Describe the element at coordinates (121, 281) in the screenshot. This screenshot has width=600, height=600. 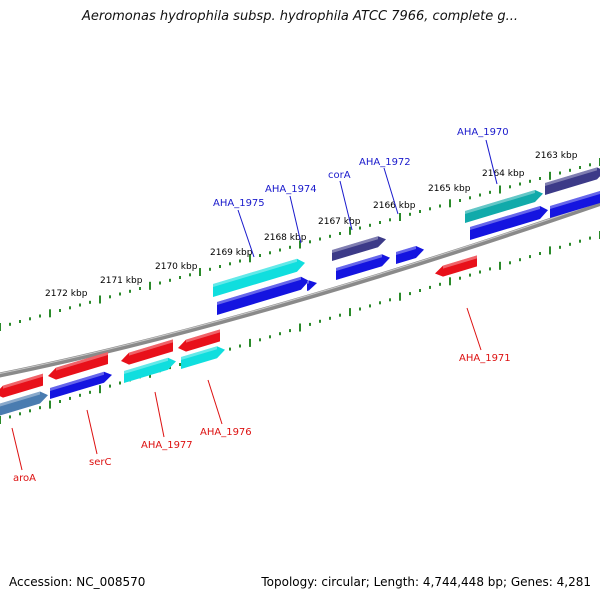
I see `tick-label-2171: 2171 kbp` at that location.